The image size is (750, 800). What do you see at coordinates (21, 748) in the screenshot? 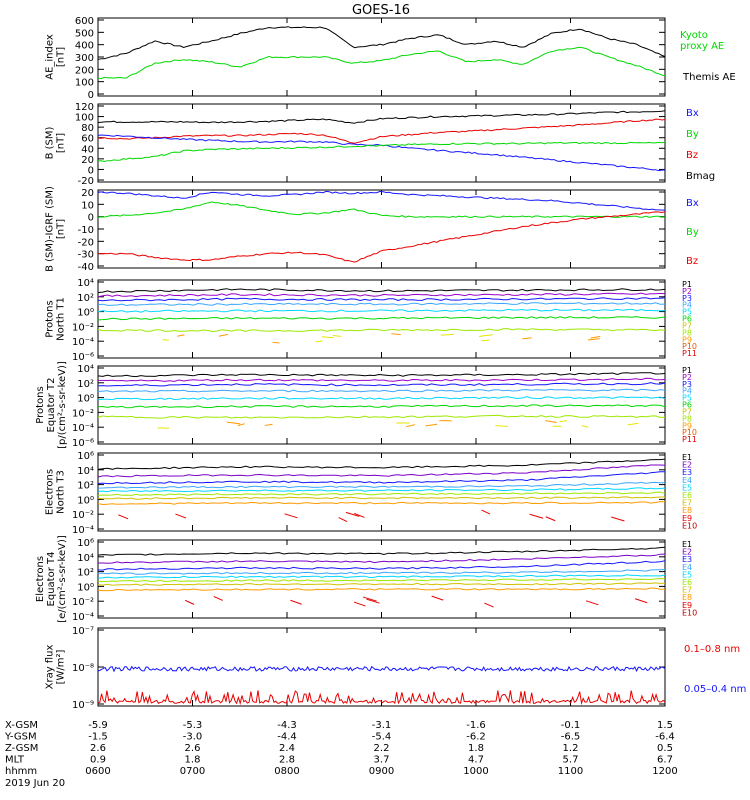
I see `ephemeris-label: Z-GSM` at bounding box center [21, 748].